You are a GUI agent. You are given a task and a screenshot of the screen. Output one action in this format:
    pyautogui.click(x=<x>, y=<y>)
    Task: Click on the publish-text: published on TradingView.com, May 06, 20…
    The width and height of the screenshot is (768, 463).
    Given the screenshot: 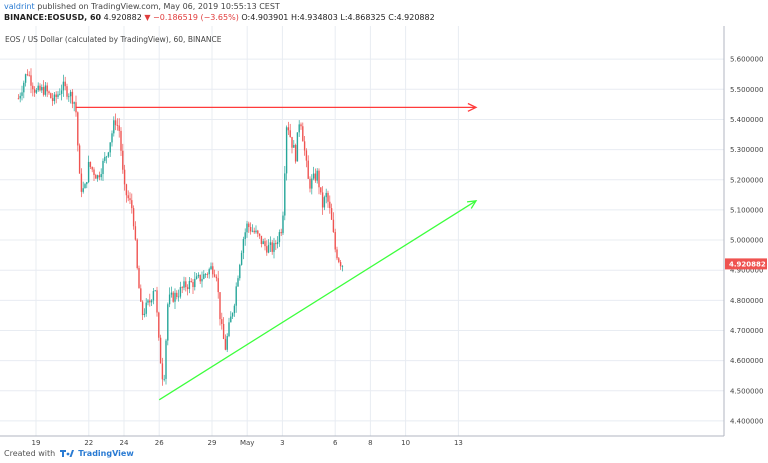 What is the action you would take?
    pyautogui.click(x=158, y=6)
    